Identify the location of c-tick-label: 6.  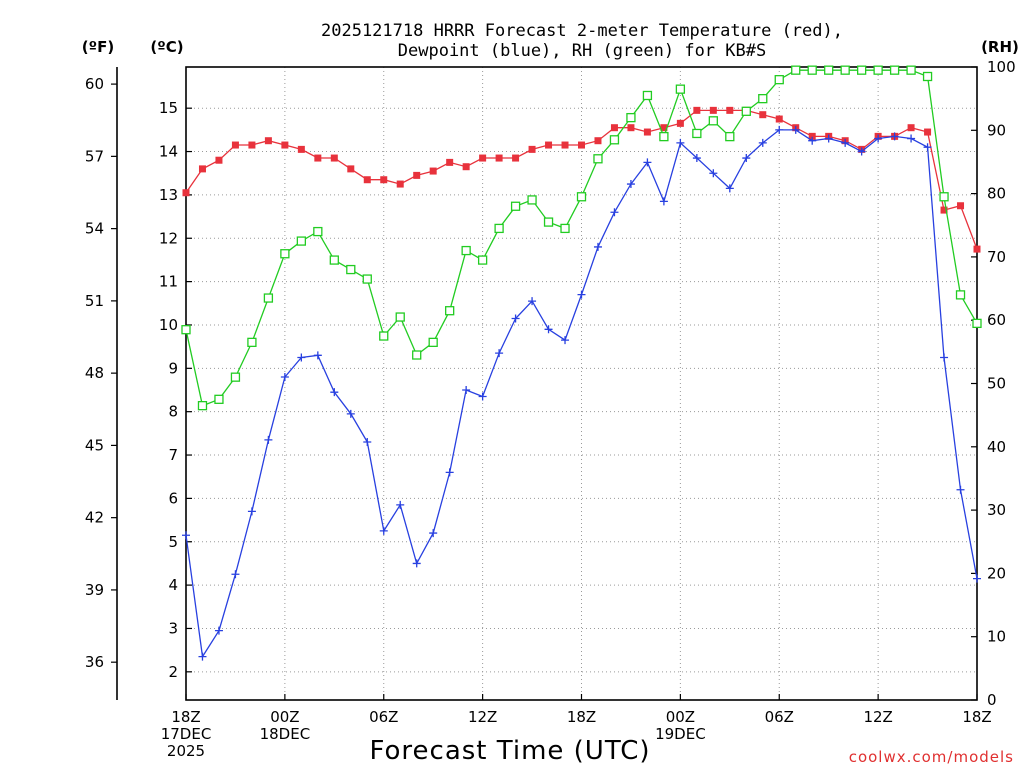
(173, 498).